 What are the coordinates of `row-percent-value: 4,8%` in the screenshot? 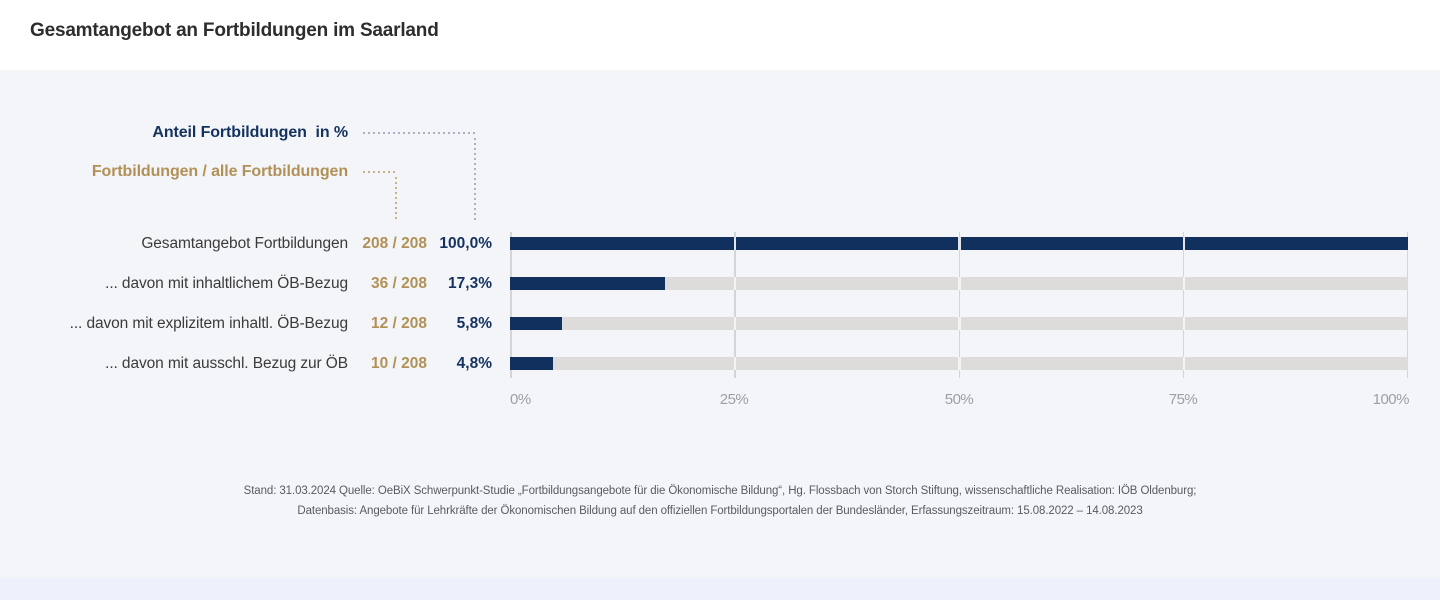 It's located at (474, 363).